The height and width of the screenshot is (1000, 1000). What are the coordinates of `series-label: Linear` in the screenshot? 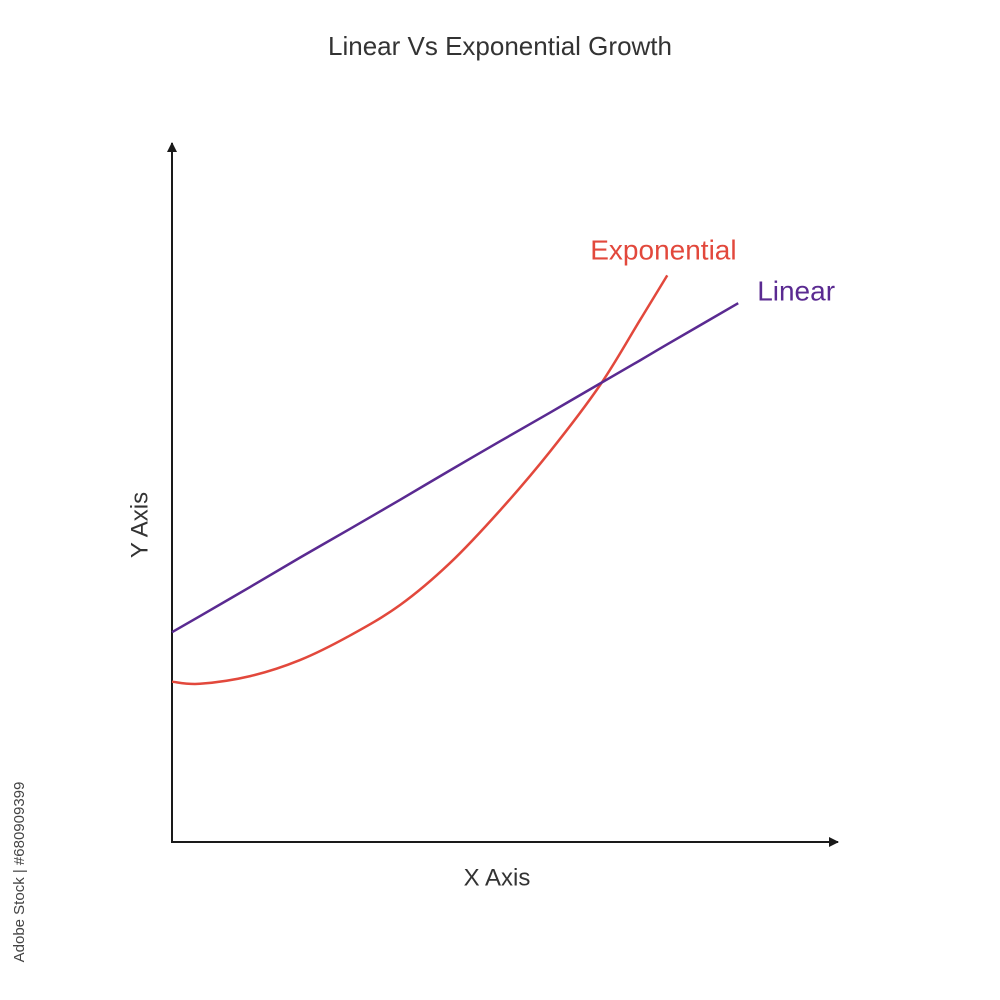 It's located at (796, 291).